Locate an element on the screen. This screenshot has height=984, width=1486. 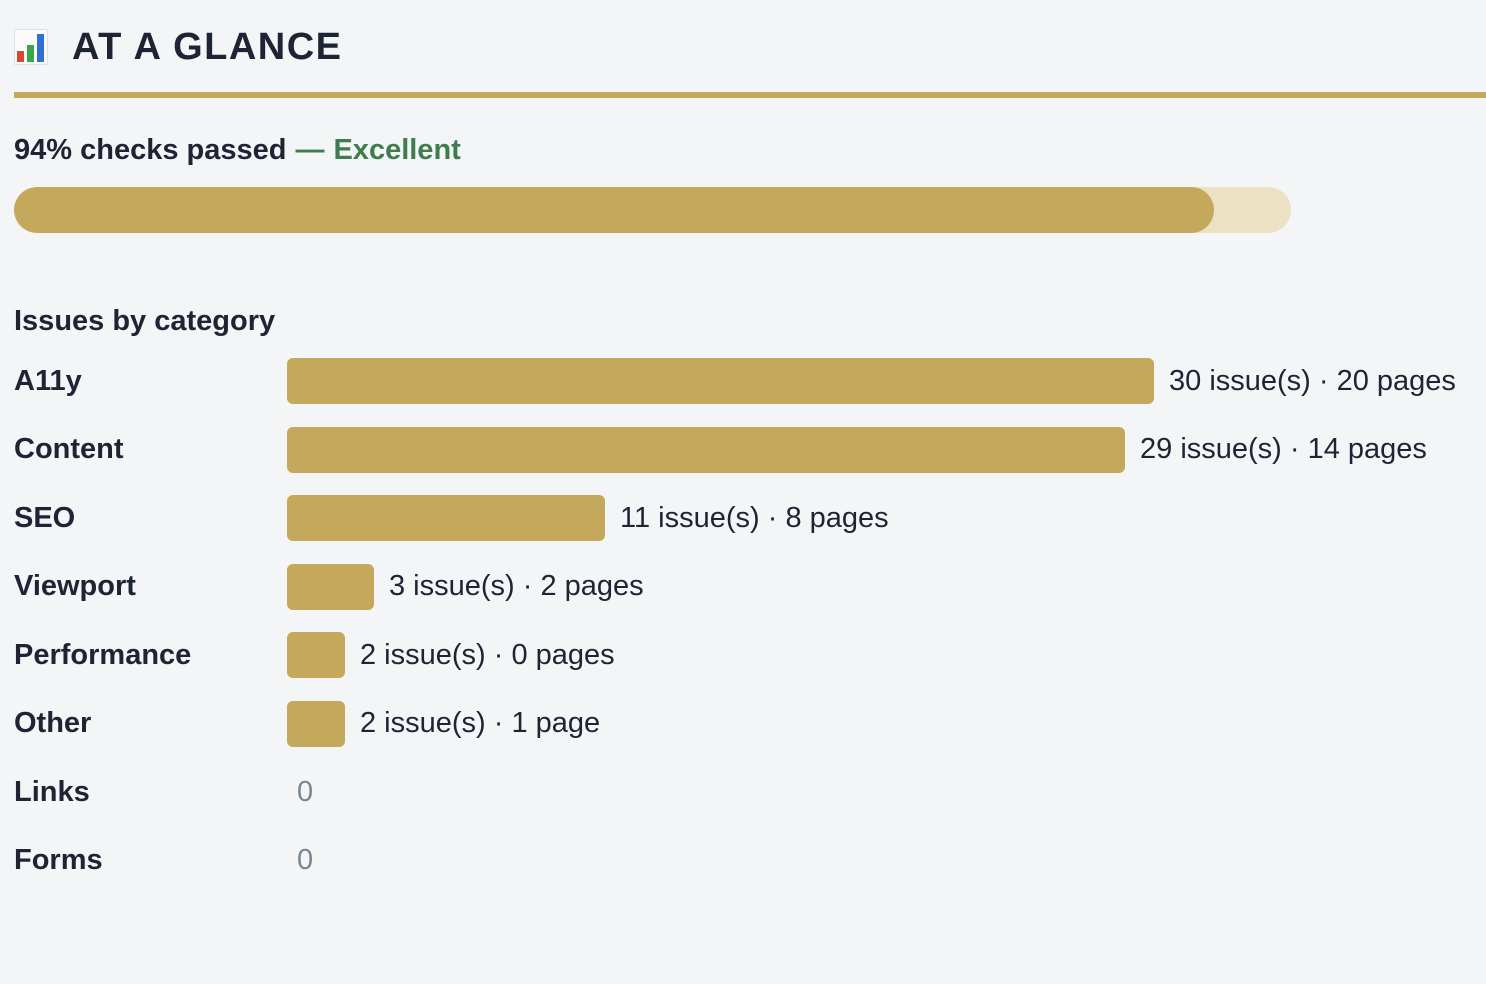
category-bar-group: 2 issue(s) · 1 page is located at coordinates (444, 723).